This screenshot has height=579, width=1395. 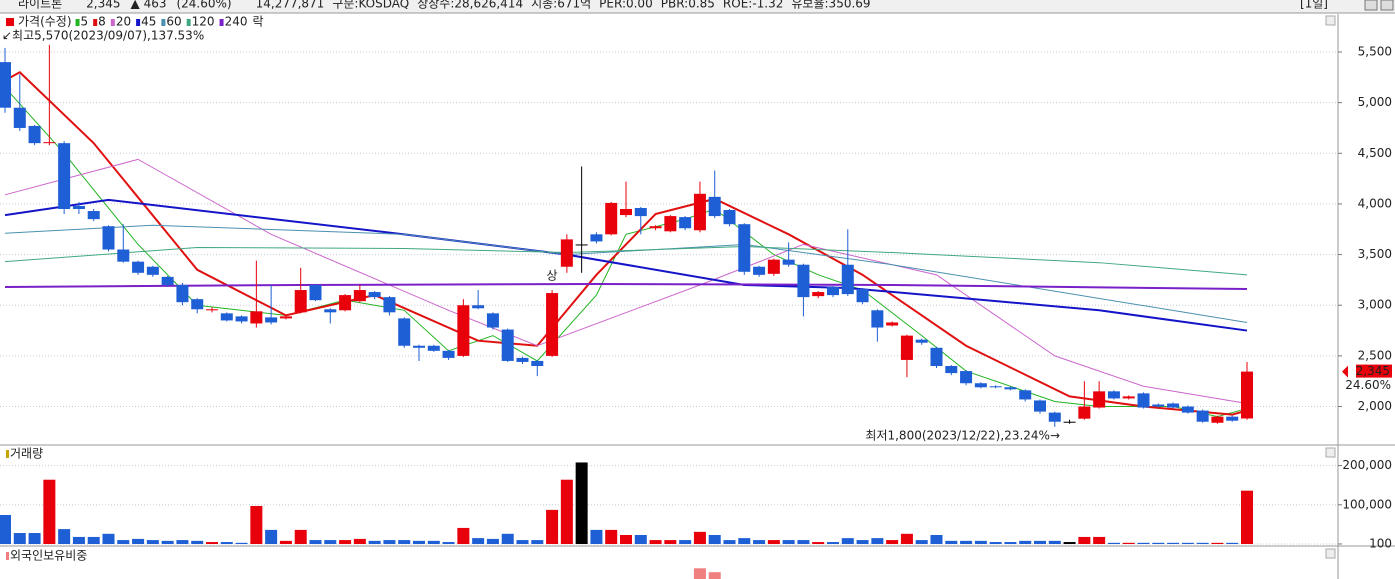 What do you see at coordinates (1375, 153) in the screenshot?
I see `y-tick-label: 4,500` at bounding box center [1375, 153].